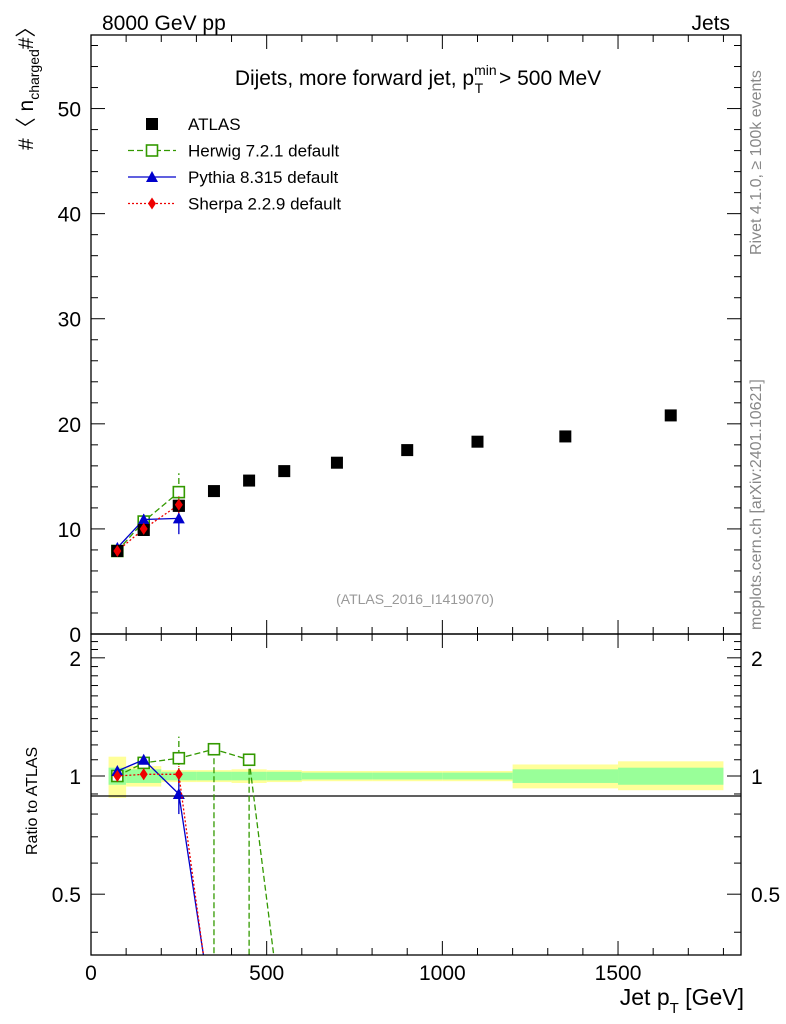 The height and width of the screenshot is (1024, 786). What do you see at coordinates (264, 204) in the screenshot?
I see `legend-label: Sherpa 2.2.9 default` at bounding box center [264, 204].